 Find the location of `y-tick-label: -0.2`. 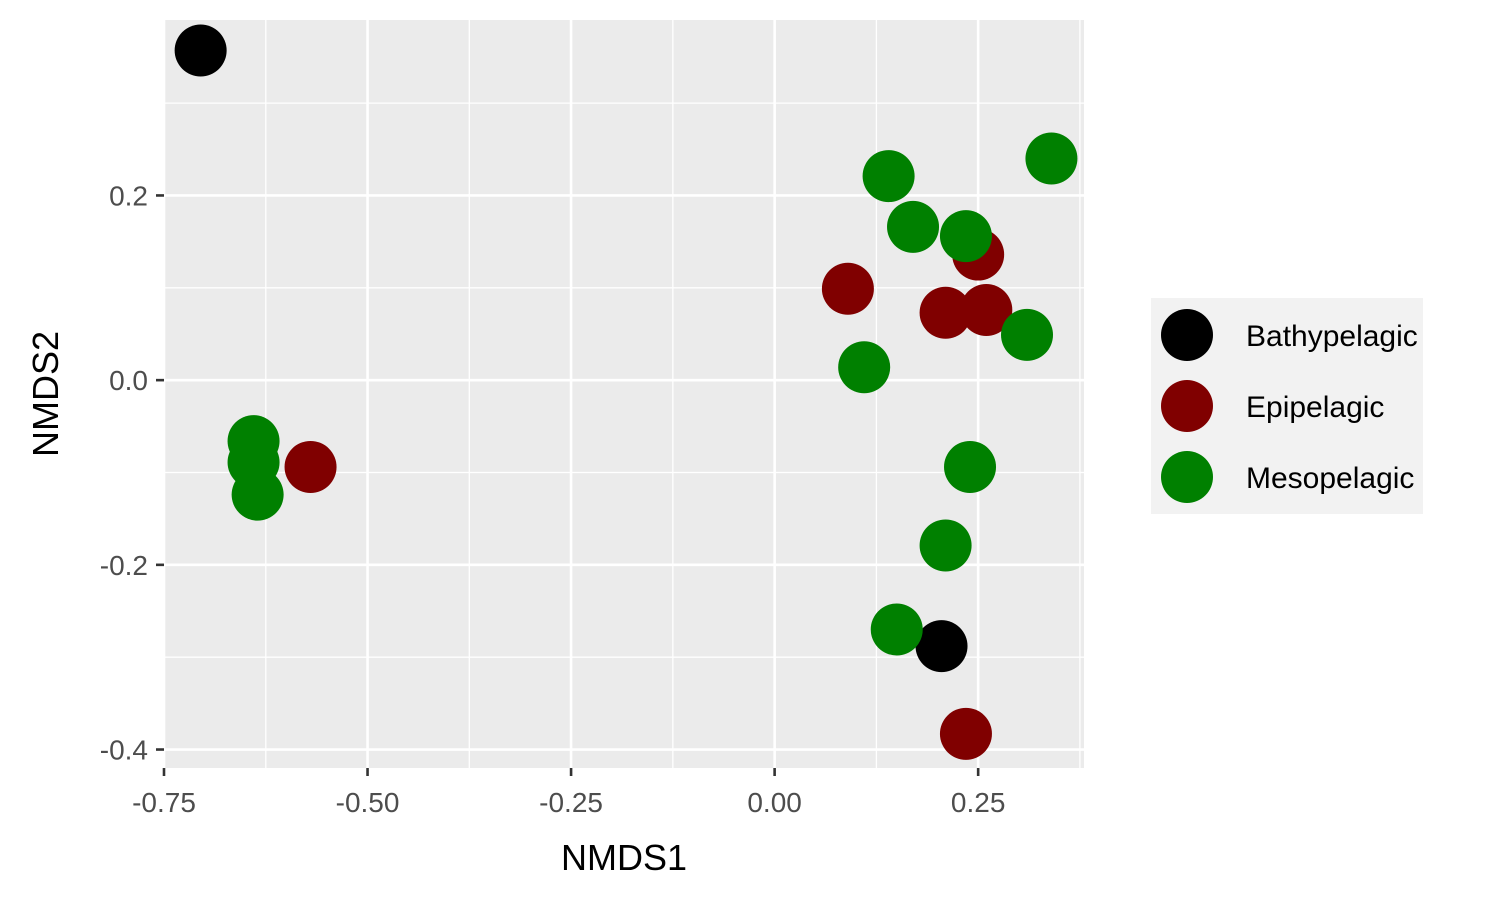

y-tick-label: -0.2 is located at coordinates (124, 565).